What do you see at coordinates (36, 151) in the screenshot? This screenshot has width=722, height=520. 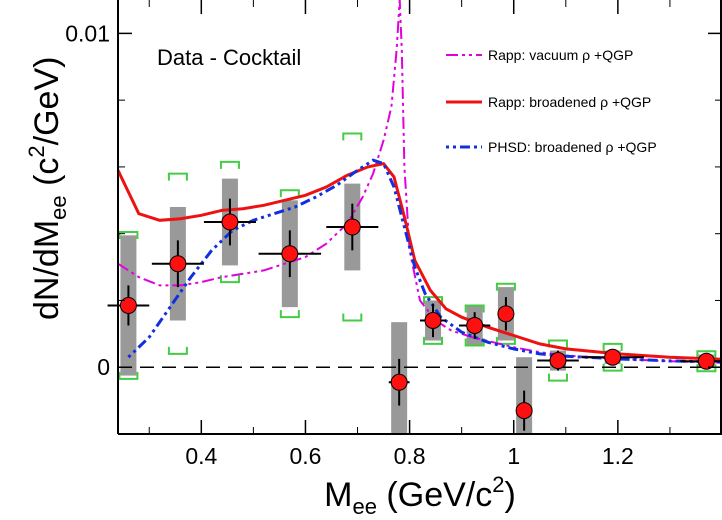 I see `y-axis-title-sup: 2` at bounding box center [36, 151].